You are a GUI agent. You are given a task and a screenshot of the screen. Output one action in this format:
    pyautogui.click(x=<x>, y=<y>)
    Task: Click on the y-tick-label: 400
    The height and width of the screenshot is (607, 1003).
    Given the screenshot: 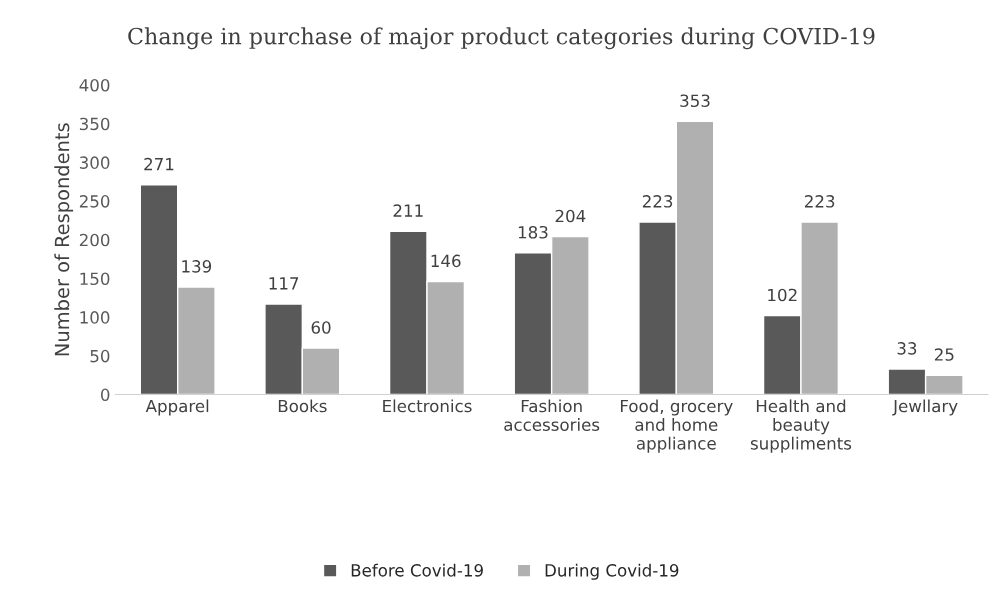 What is the action you would take?
    pyautogui.click(x=94, y=85)
    